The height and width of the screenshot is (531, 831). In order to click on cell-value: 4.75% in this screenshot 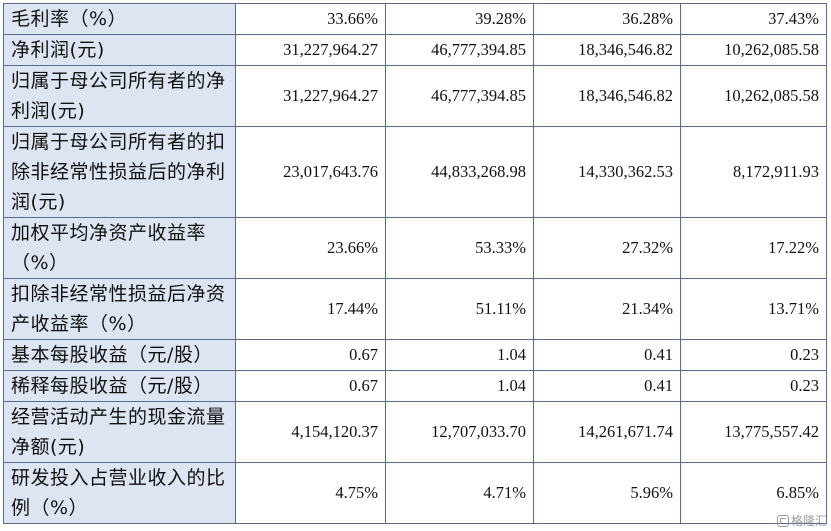, I will do `click(310, 493)`.